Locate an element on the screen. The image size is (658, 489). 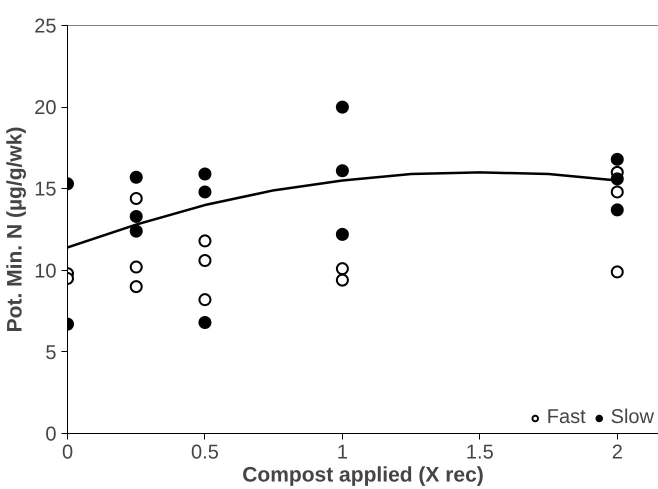
legend-label: Slow is located at coordinates (632, 417).